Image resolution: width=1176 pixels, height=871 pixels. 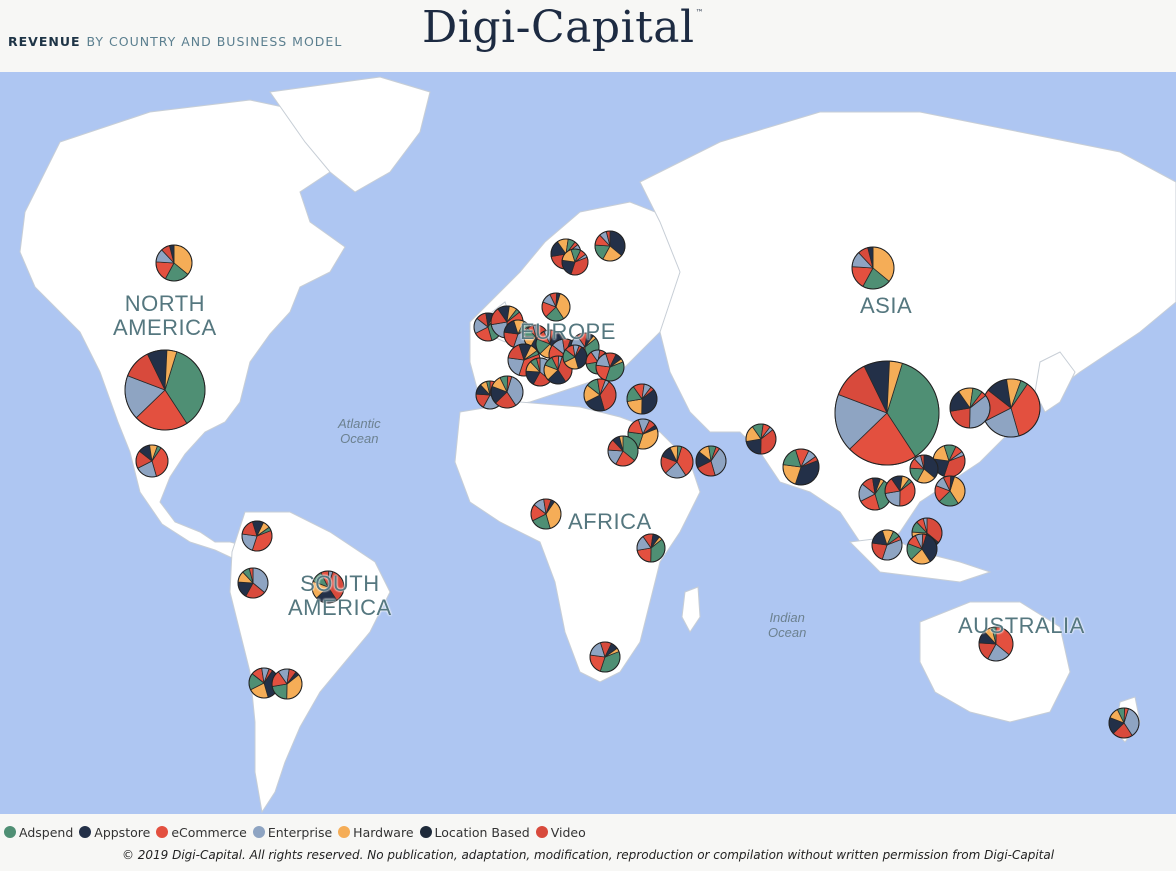 What do you see at coordinates (44, 41) in the screenshot?
I see `subtitle-strong: REVENUE` at bounding box center [44, 41].